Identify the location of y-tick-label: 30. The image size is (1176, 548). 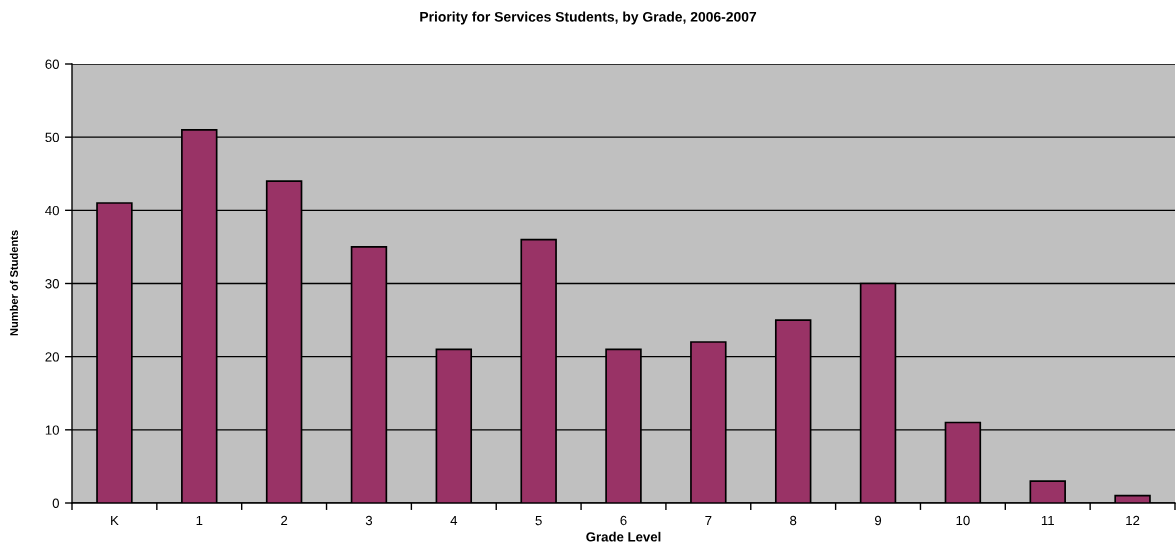
(52, 284).